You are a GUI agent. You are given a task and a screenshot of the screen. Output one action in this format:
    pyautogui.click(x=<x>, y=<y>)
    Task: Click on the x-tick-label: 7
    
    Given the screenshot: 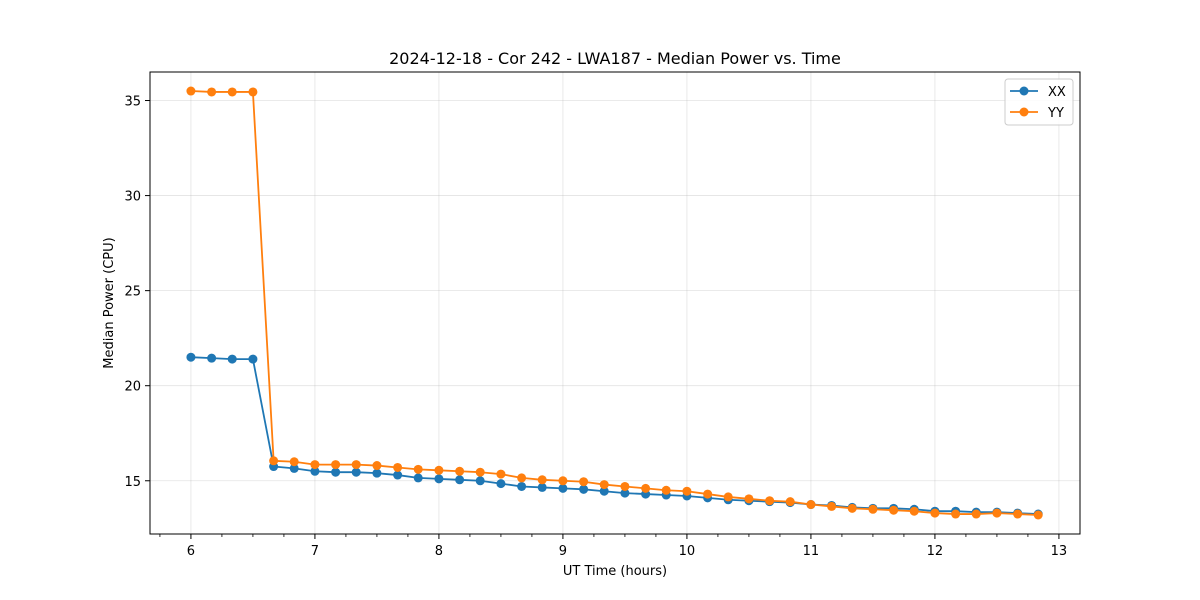 What is the action you would take?
    pyautogui.click(x=315, y=551)
    